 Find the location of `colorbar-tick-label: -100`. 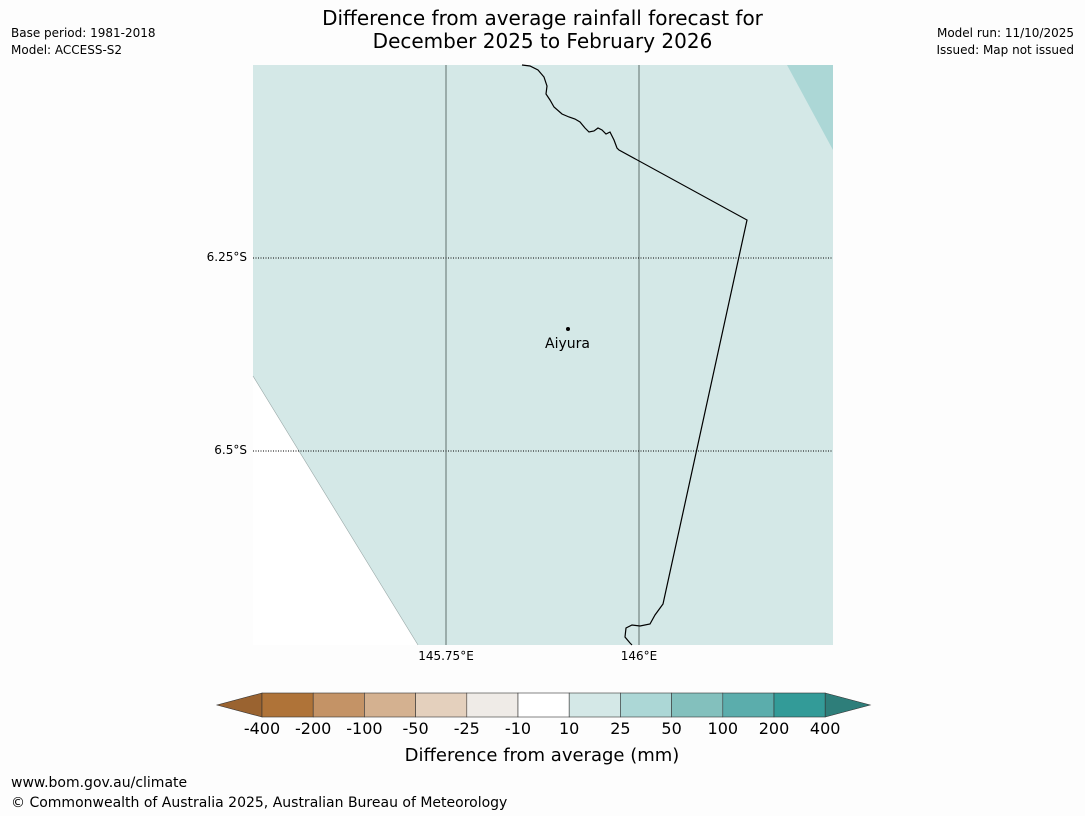

colorbar-tick-label: -100 is located at coordinates (364, 728).